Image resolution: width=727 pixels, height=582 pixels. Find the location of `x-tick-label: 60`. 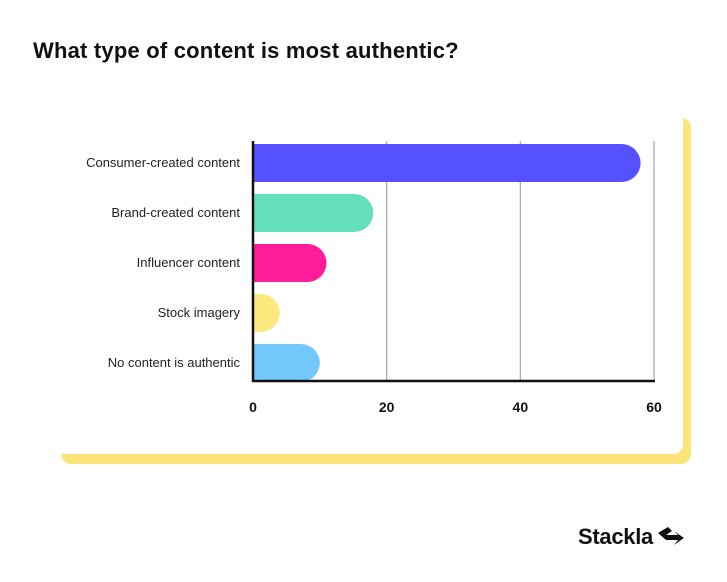

x-tick-label: 60 is located at coordinates (654, 407).